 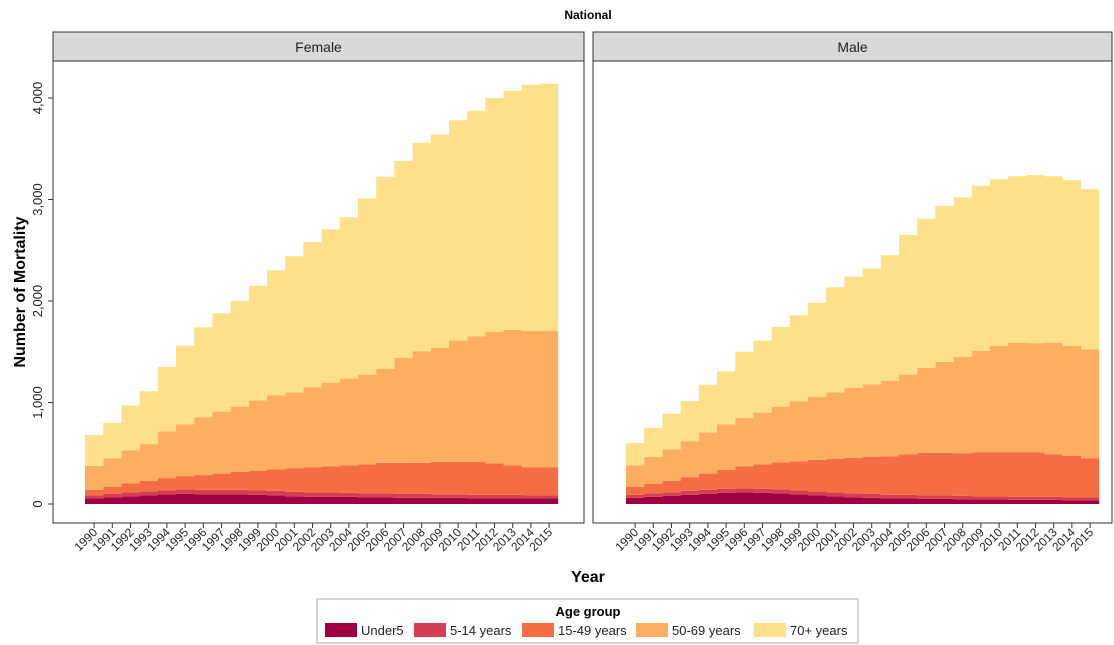 I want to click on panel-female-strip, so click(x=318, y=46).